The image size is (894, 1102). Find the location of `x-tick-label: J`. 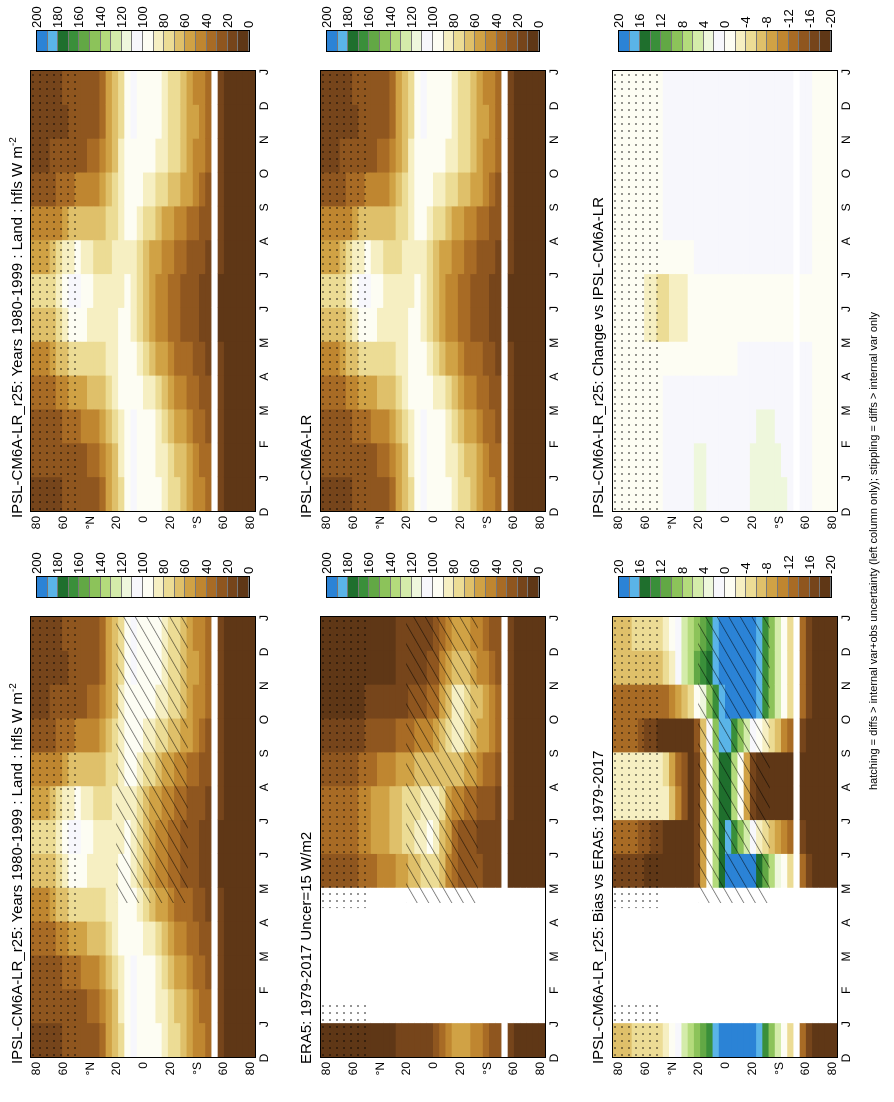

x-tick-label: J is located at coordinates (846, 308).